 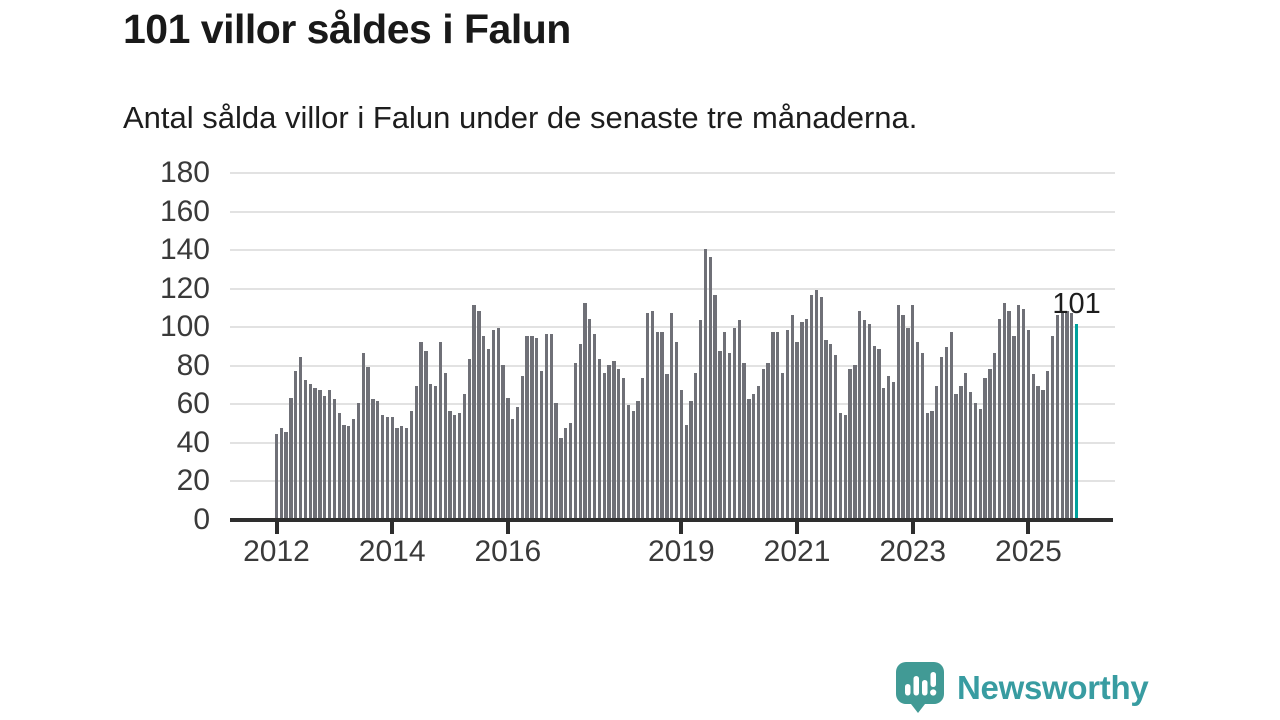 What do you see at coordinates (193, 442) in the screenshot?
I see `y-axis-label-40: 40` at bounding box center [193, 442].